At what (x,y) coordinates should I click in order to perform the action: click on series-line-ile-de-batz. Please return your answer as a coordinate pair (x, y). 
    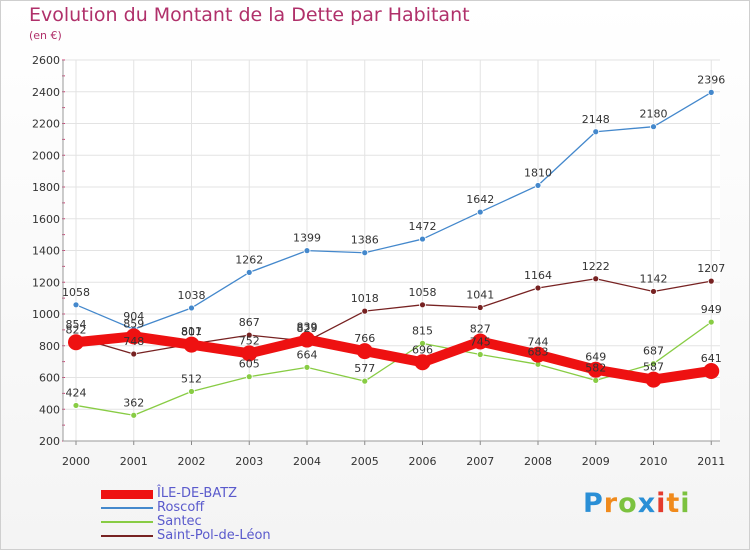
    Looking at the image, I should click on (394, 358).